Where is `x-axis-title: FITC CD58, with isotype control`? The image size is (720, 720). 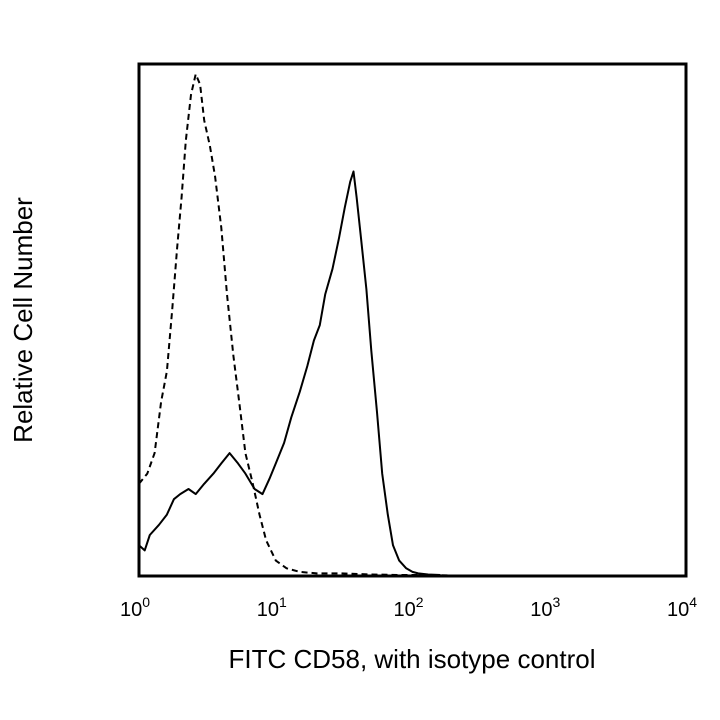
x-axis-title: FITC CD58, with isotype control is located at coordinates (411, 659).